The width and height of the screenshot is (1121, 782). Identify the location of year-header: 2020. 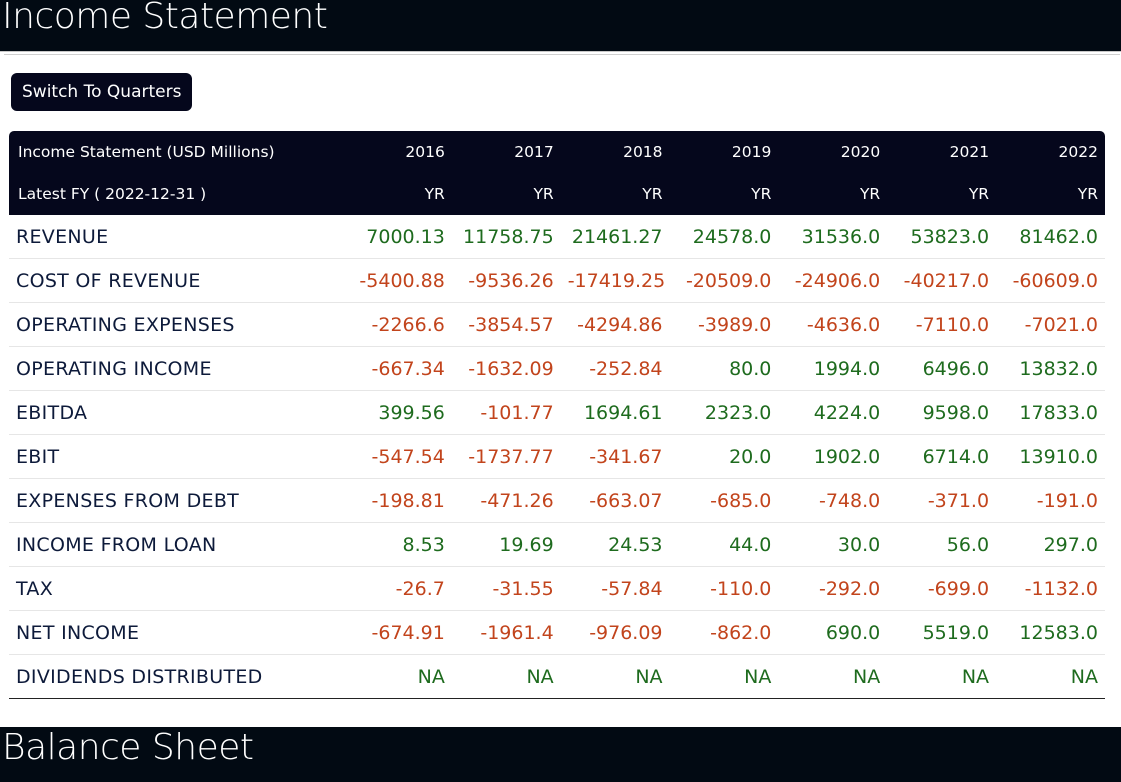
(833, 152).